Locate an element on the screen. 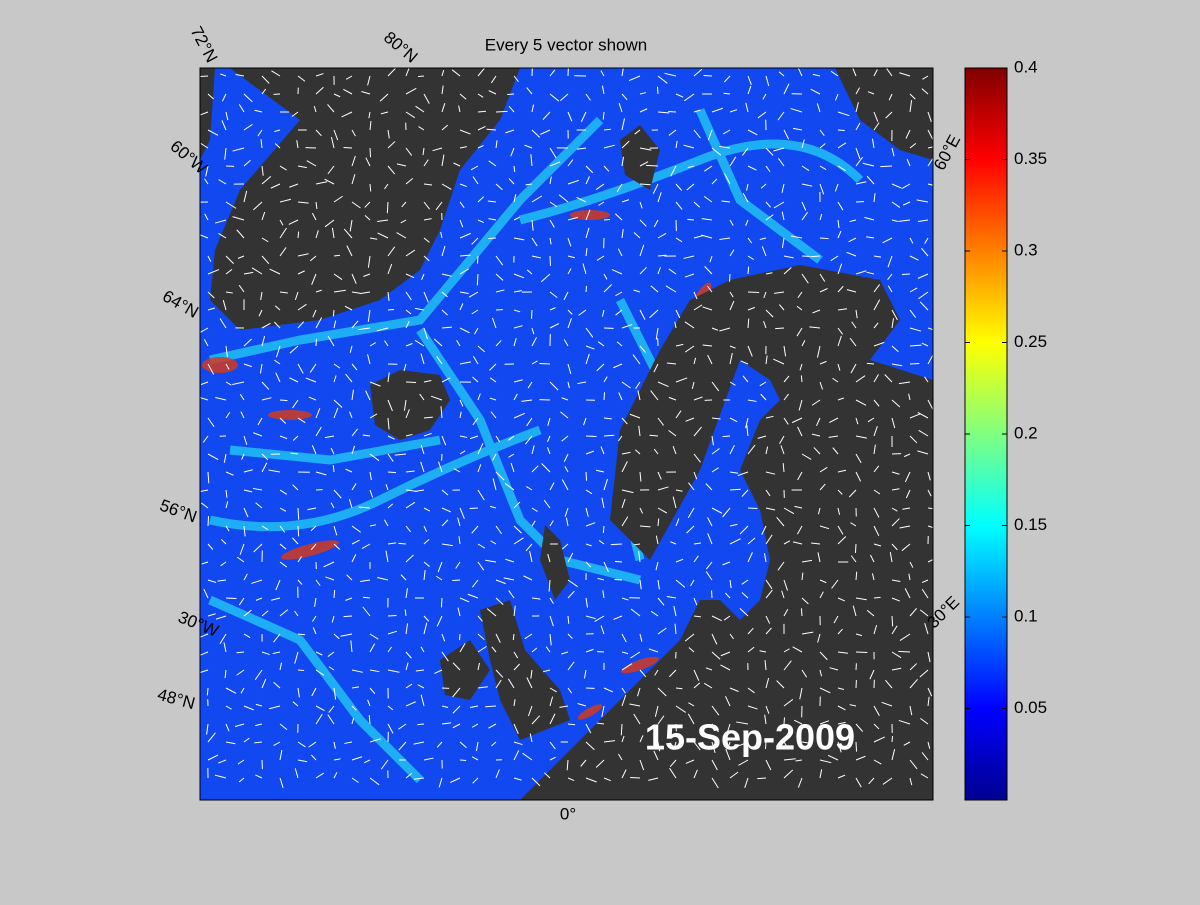 The image size is (1200, 905). colorbar-tick-label: 0.2 is located at coordinates (1026, 432).